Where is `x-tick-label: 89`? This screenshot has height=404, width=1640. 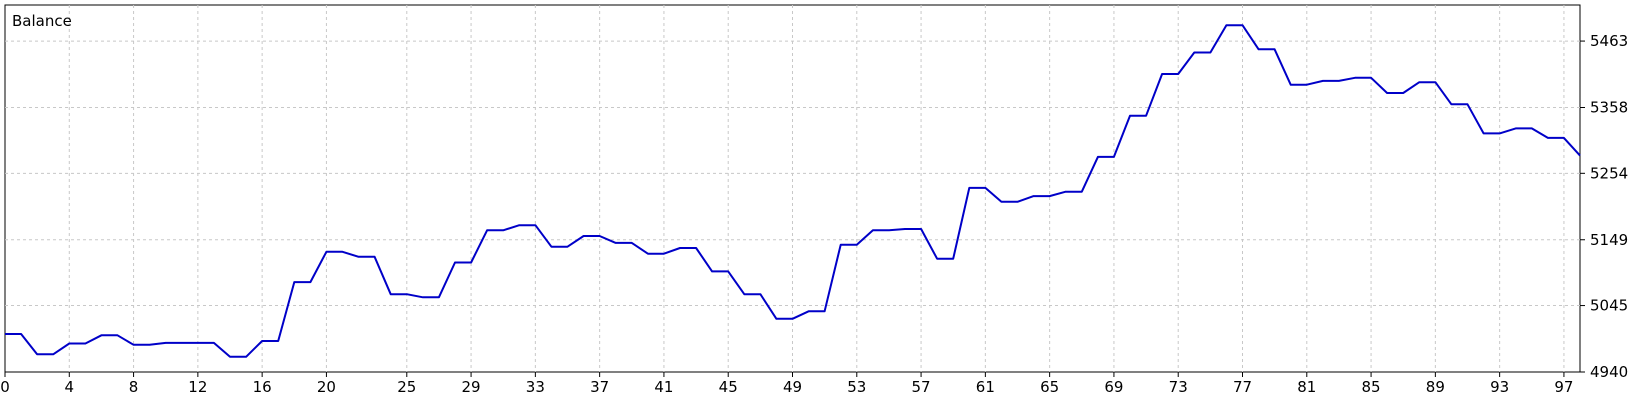
x-tick-label: 89 is located at coordinates (1435, 387).